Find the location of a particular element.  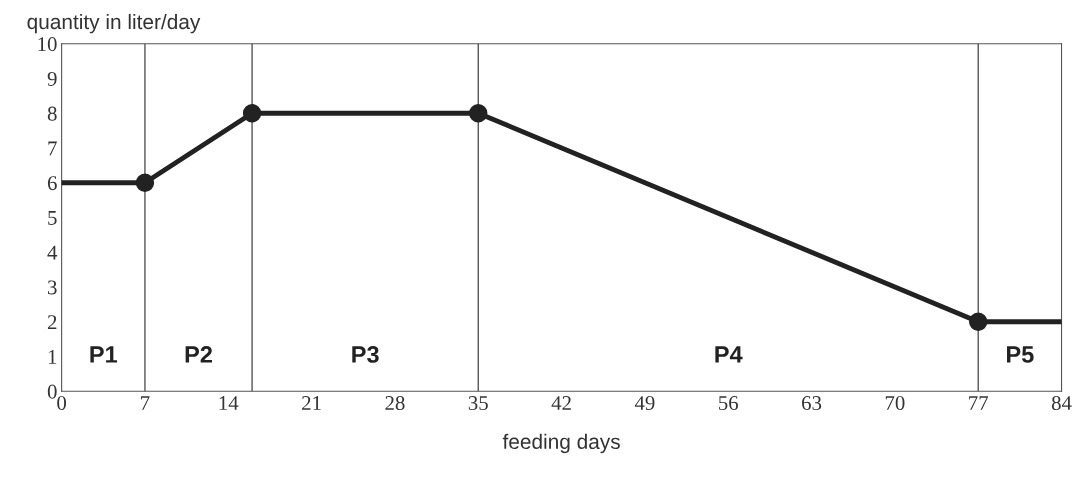

annotation: P3 is located at coordinates (365, 354).